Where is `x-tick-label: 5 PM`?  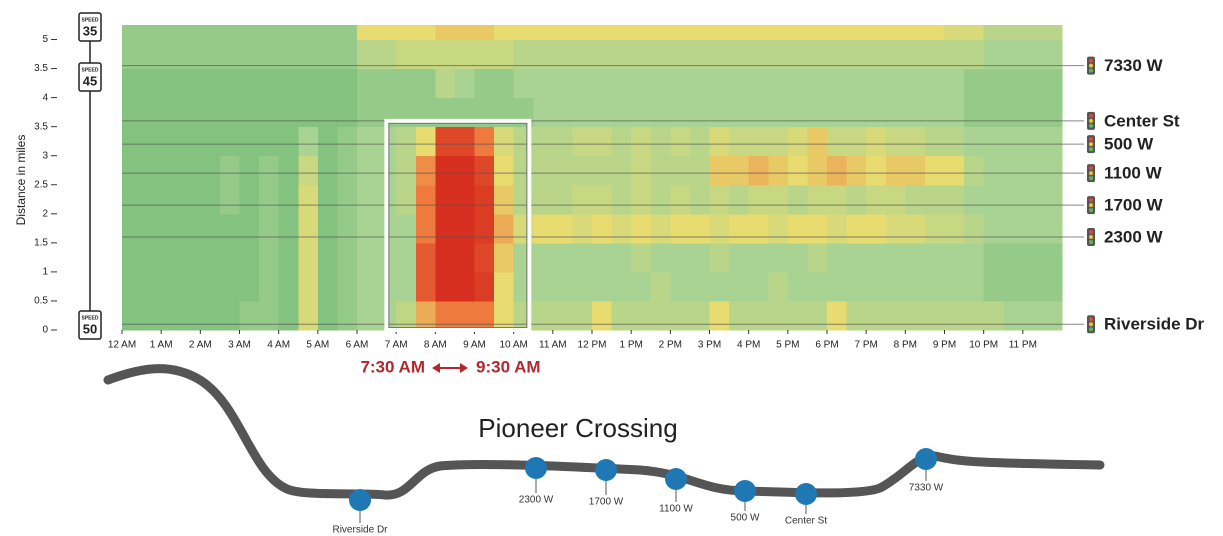
x-tick-label: 5 PM is located at coordinates (787, 345).